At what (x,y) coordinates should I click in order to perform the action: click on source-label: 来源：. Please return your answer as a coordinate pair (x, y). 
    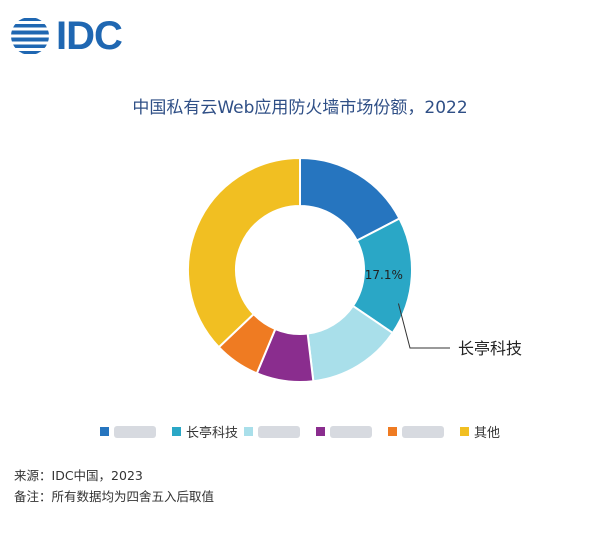
    Looking at the image, I should click on (33, 475).